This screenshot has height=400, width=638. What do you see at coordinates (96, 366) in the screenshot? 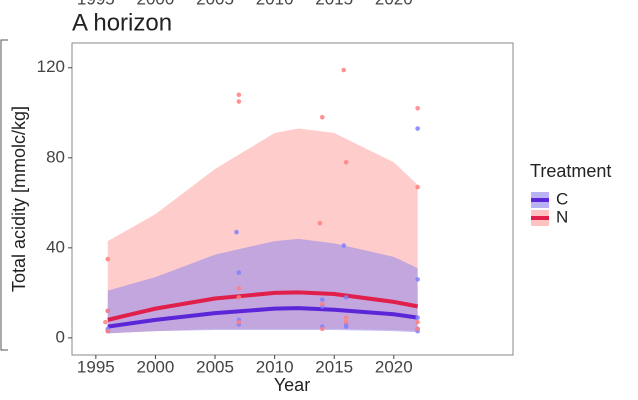
I see `x-tick-label: 1995` at bounding box center [96, 366].